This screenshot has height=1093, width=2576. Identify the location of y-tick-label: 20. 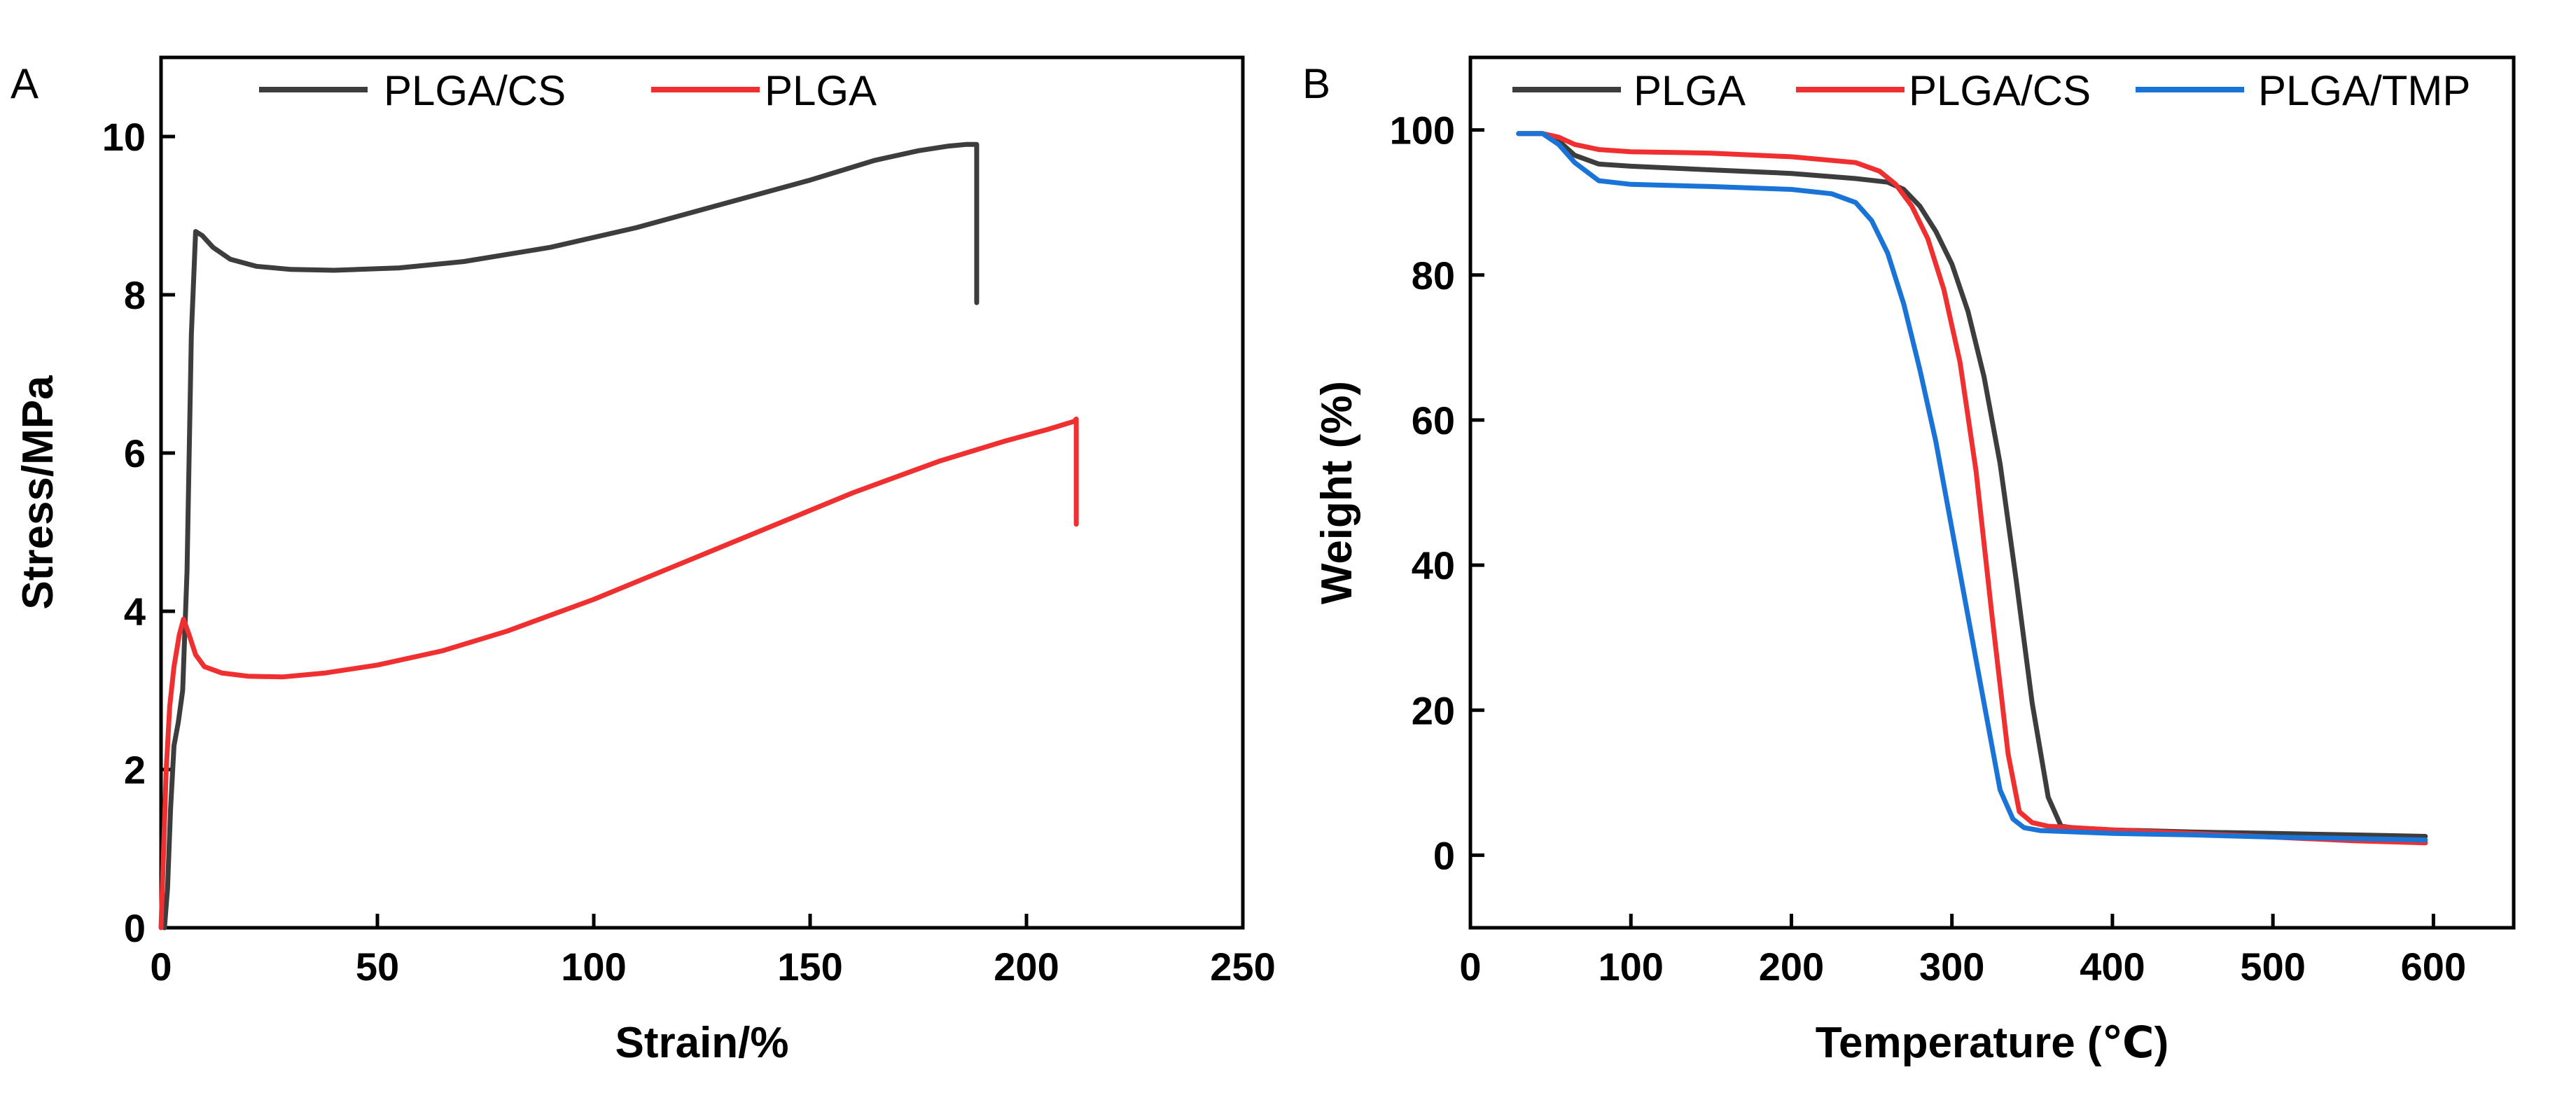
(1433, 710).